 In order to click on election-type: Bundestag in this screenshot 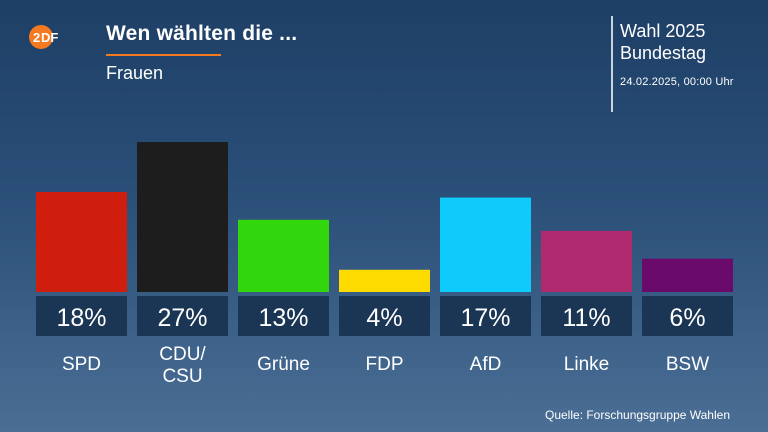, I will do `click(663, 53)`.